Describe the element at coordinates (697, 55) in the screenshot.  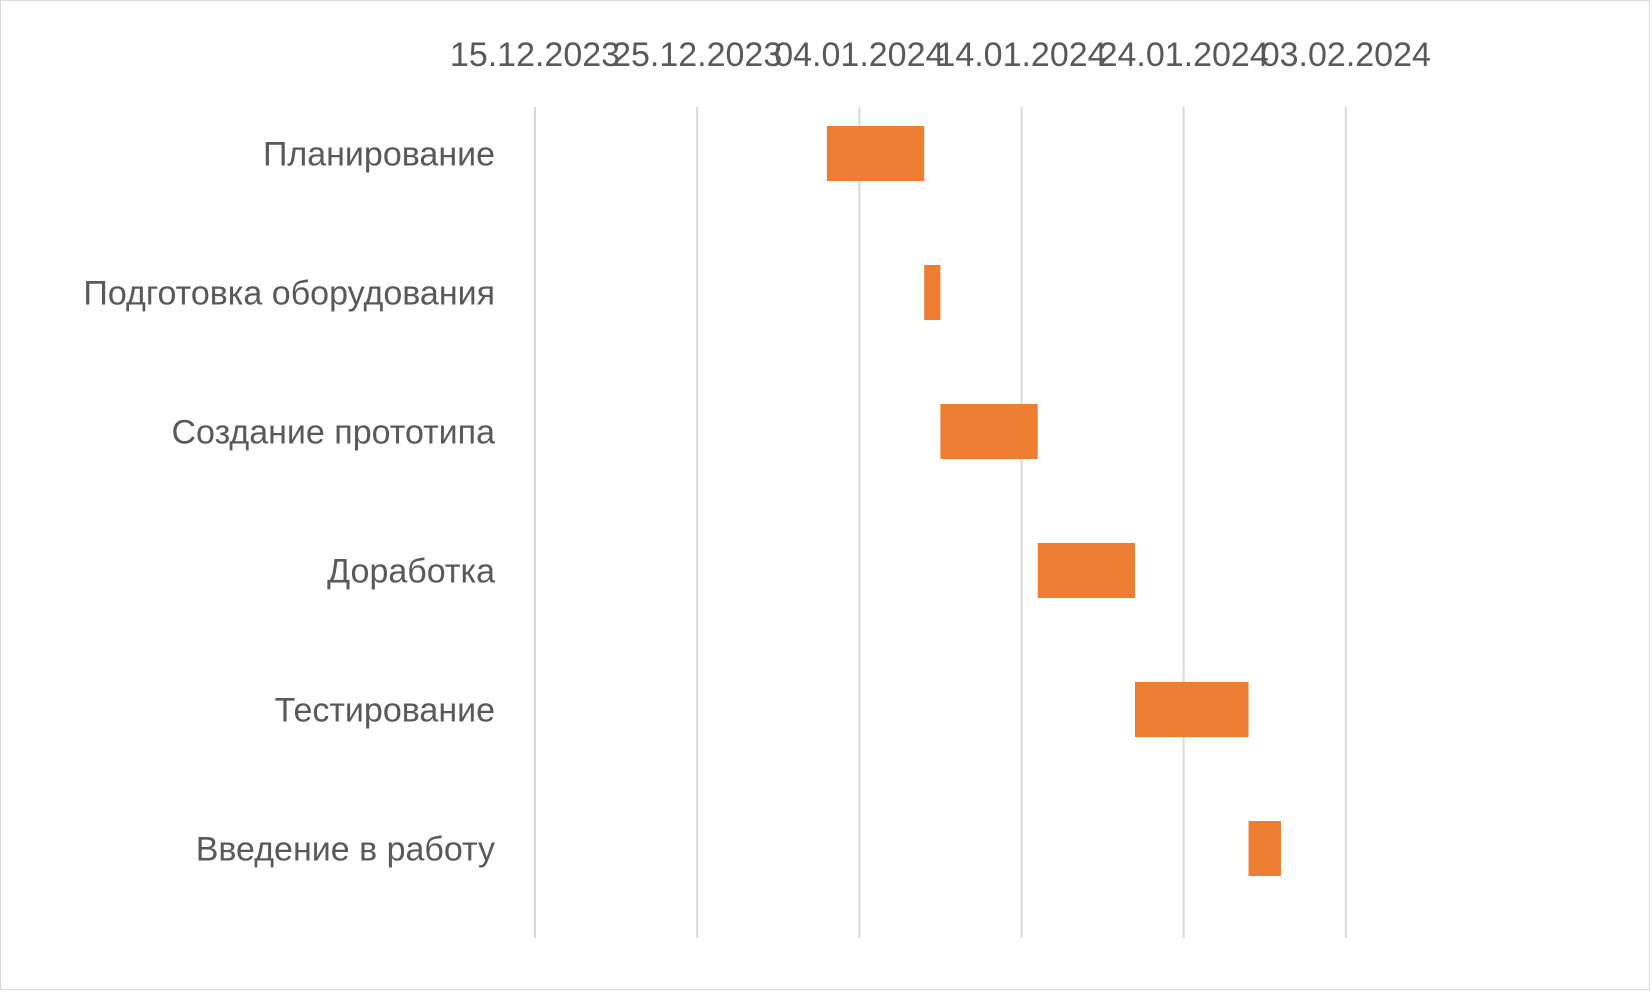
I see `x-tick-label: 25.12.2023` at that location.